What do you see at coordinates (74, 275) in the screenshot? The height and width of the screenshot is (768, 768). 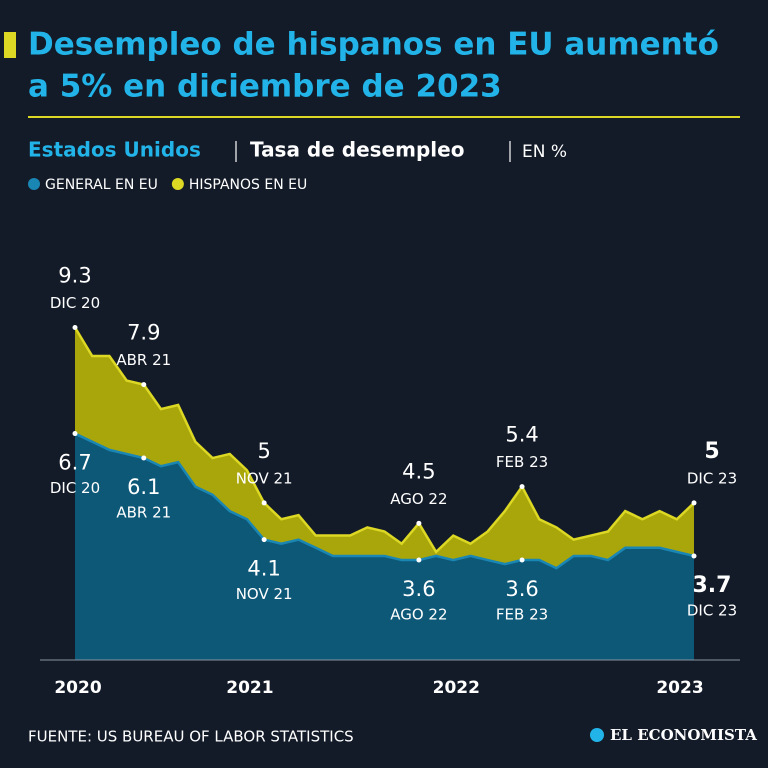 I see `value-label: 9.3` at bounding box center [74, 275].